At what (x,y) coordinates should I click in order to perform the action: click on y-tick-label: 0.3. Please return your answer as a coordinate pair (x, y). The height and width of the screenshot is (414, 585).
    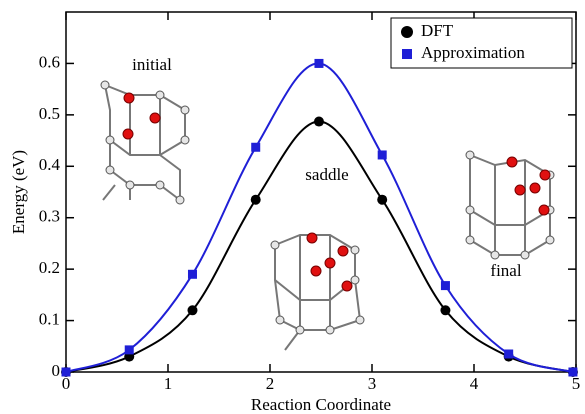
    Looking at the image, I should click on (49, 216).